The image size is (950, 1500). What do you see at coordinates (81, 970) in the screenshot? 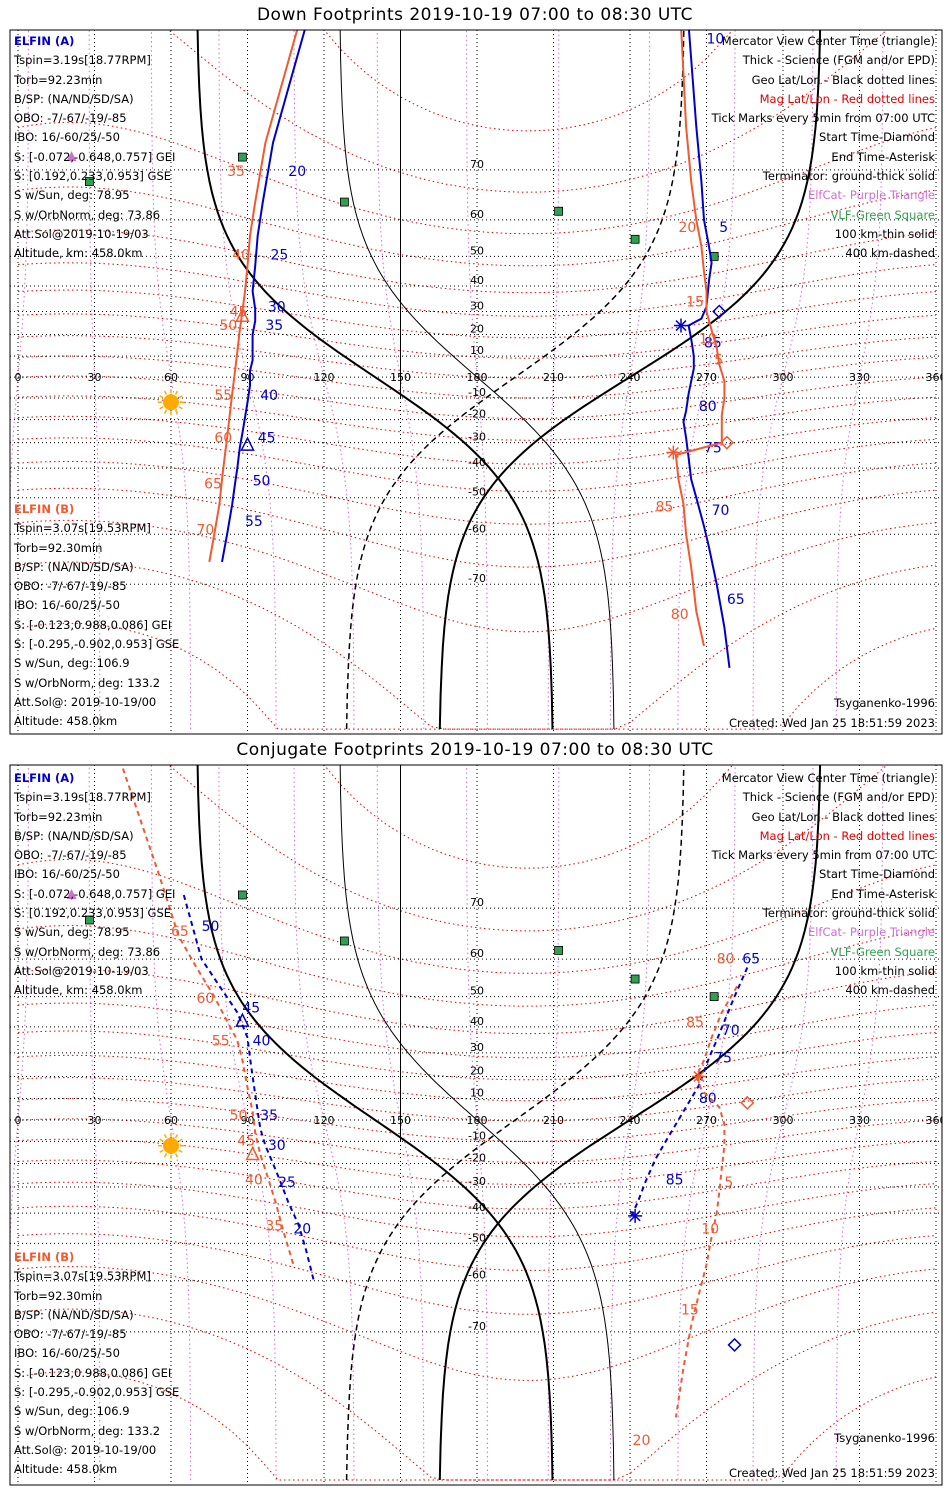
I see `info-line: Att.Sol@2019-10-19/03` at bounding box center [81, 970].